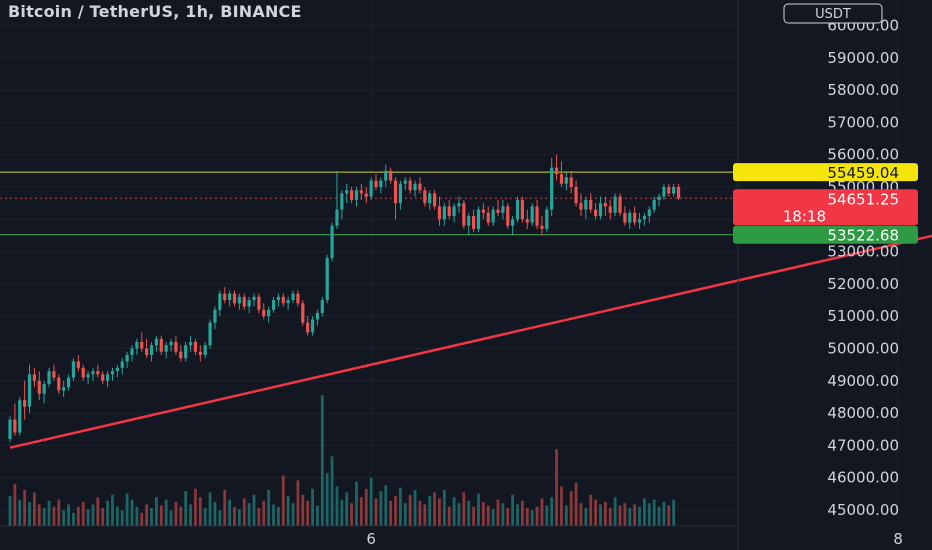 The height and width of the screenshot is (550, 932). Describe the element at coordinates (369, 203) in the screenshot. I see `horizontal-levels` at that location.